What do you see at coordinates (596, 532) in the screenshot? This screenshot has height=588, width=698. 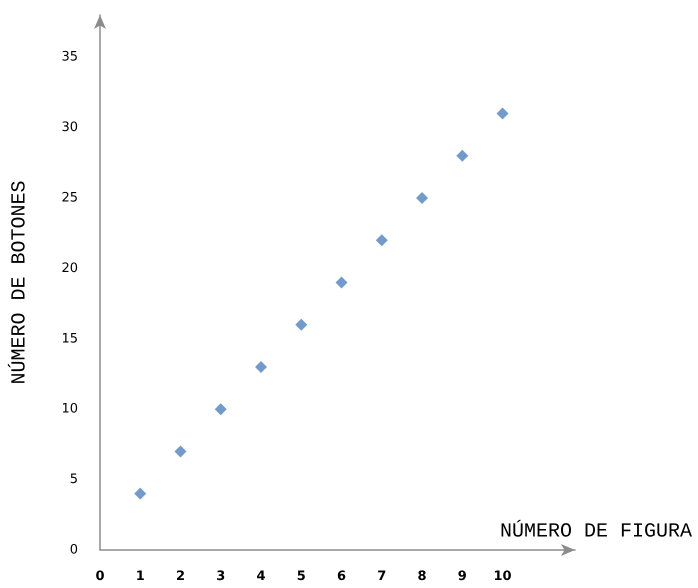 I see `x-axis-title: NÚMERO DE FIGURA` at bounding box center [596, 532].